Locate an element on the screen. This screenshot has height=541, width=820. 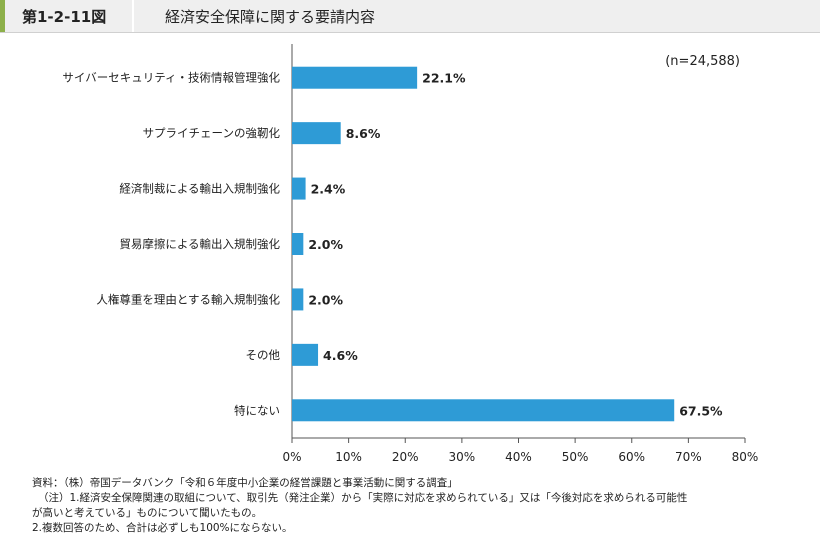
figure-title: 経済安全保障に関する要請内容 is located at coordinates (270, 17).